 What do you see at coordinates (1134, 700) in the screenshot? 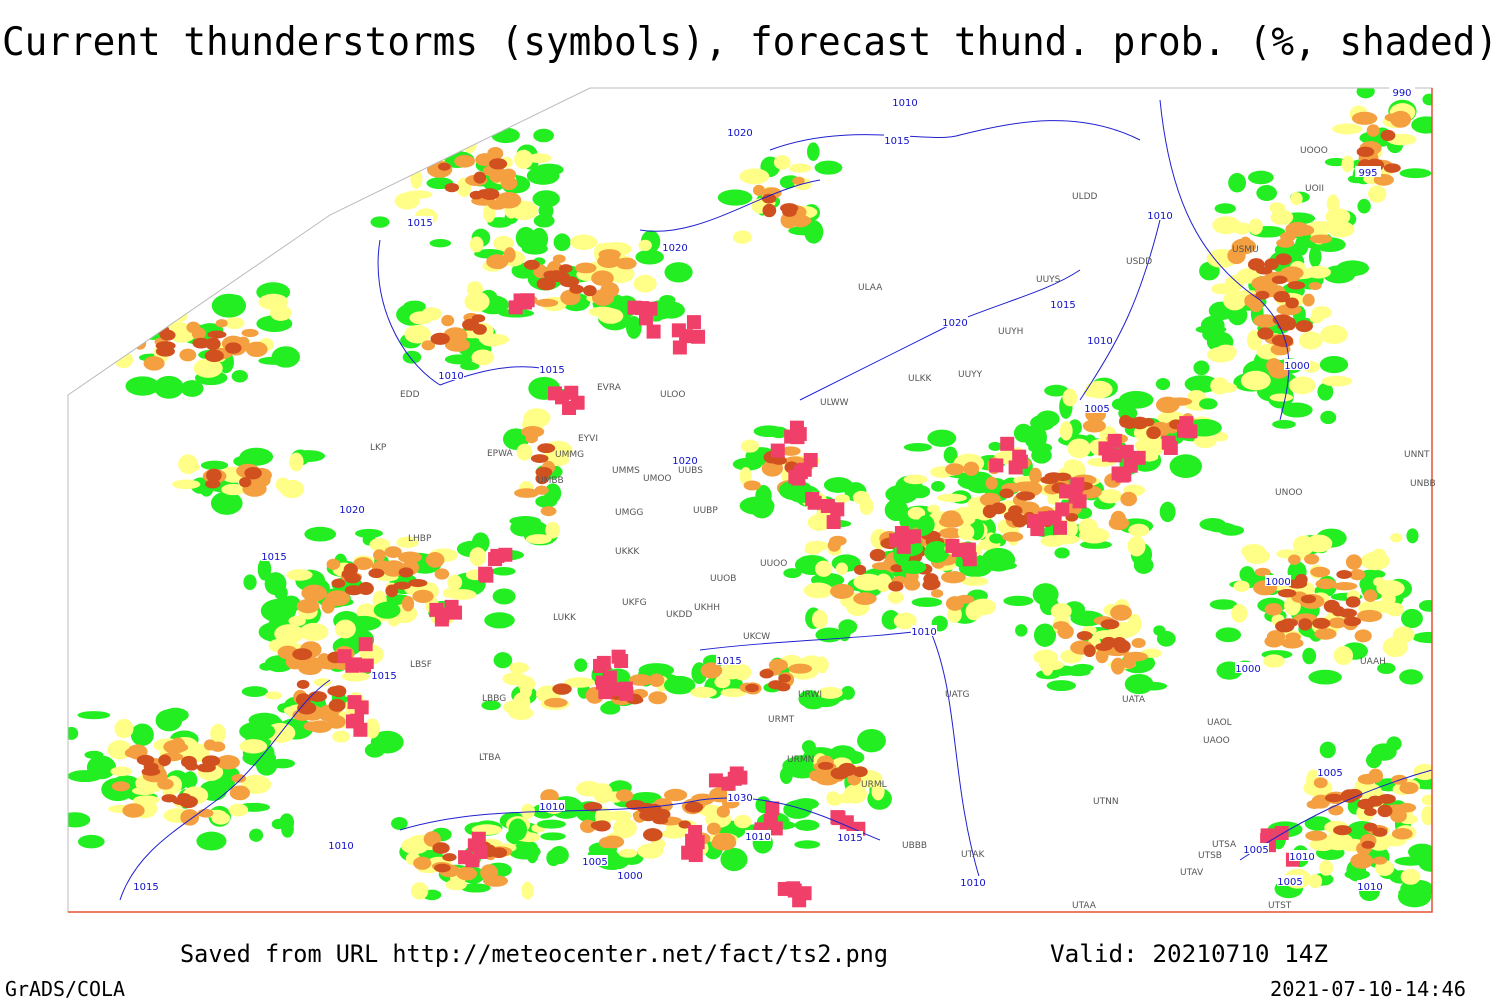
I see `station-label: UATA` at bounding box center [1134, 700].